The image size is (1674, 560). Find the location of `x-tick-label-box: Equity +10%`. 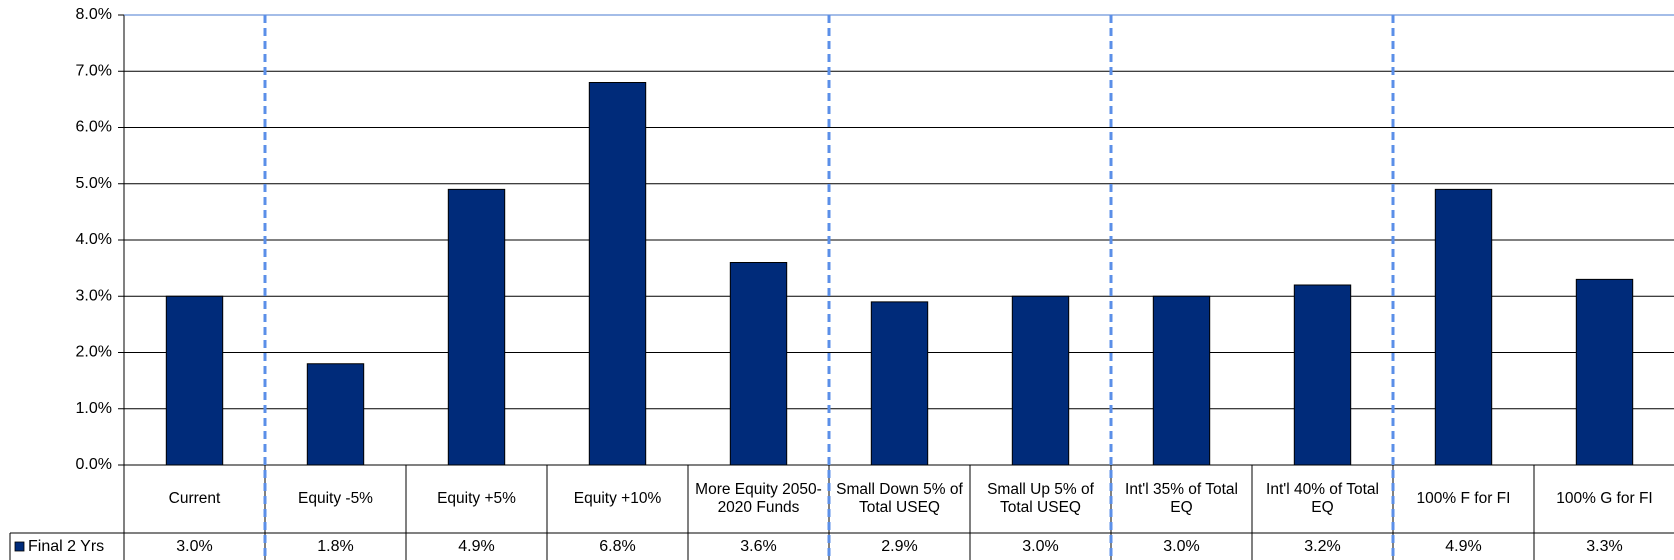

x-tick-label-box: Equity +10% is located at coordinates (617, 498).